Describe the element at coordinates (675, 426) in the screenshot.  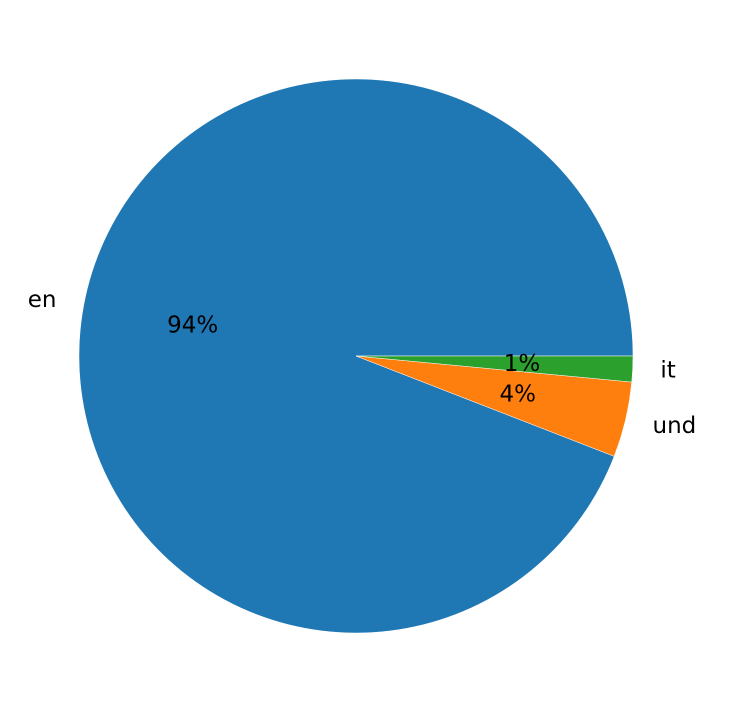
I see `slice-label-und: und` at that location.